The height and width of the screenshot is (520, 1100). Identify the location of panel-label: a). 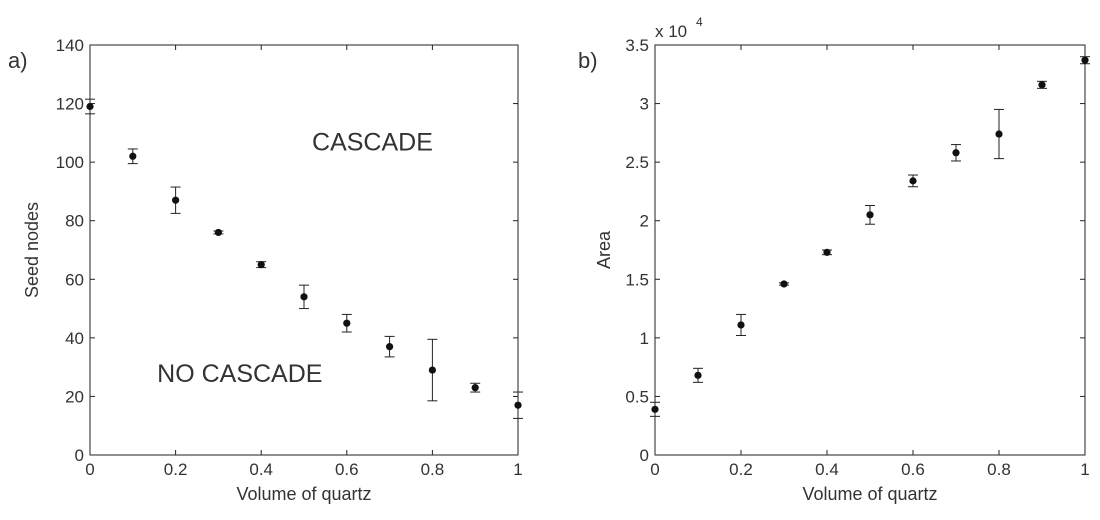
(18, 60).